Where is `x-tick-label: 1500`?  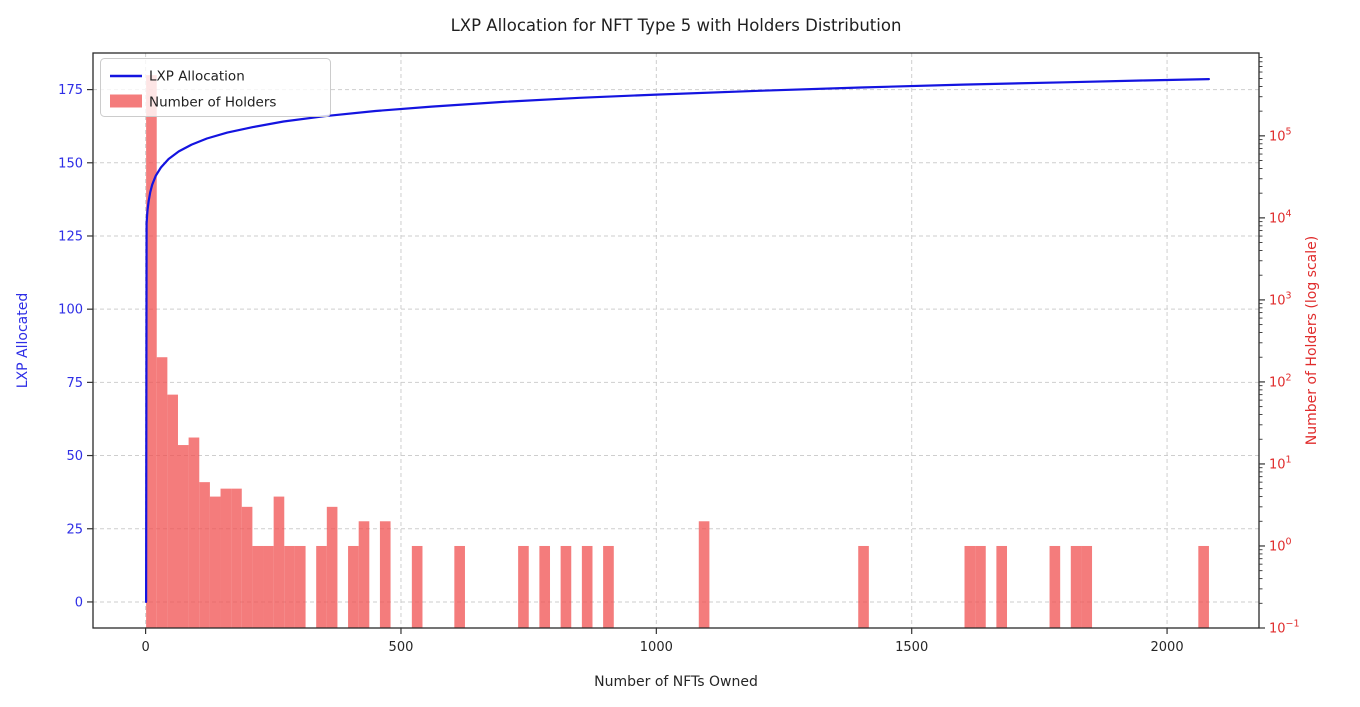 x-tick-label: 1500 is located at coordinates (911, 647).